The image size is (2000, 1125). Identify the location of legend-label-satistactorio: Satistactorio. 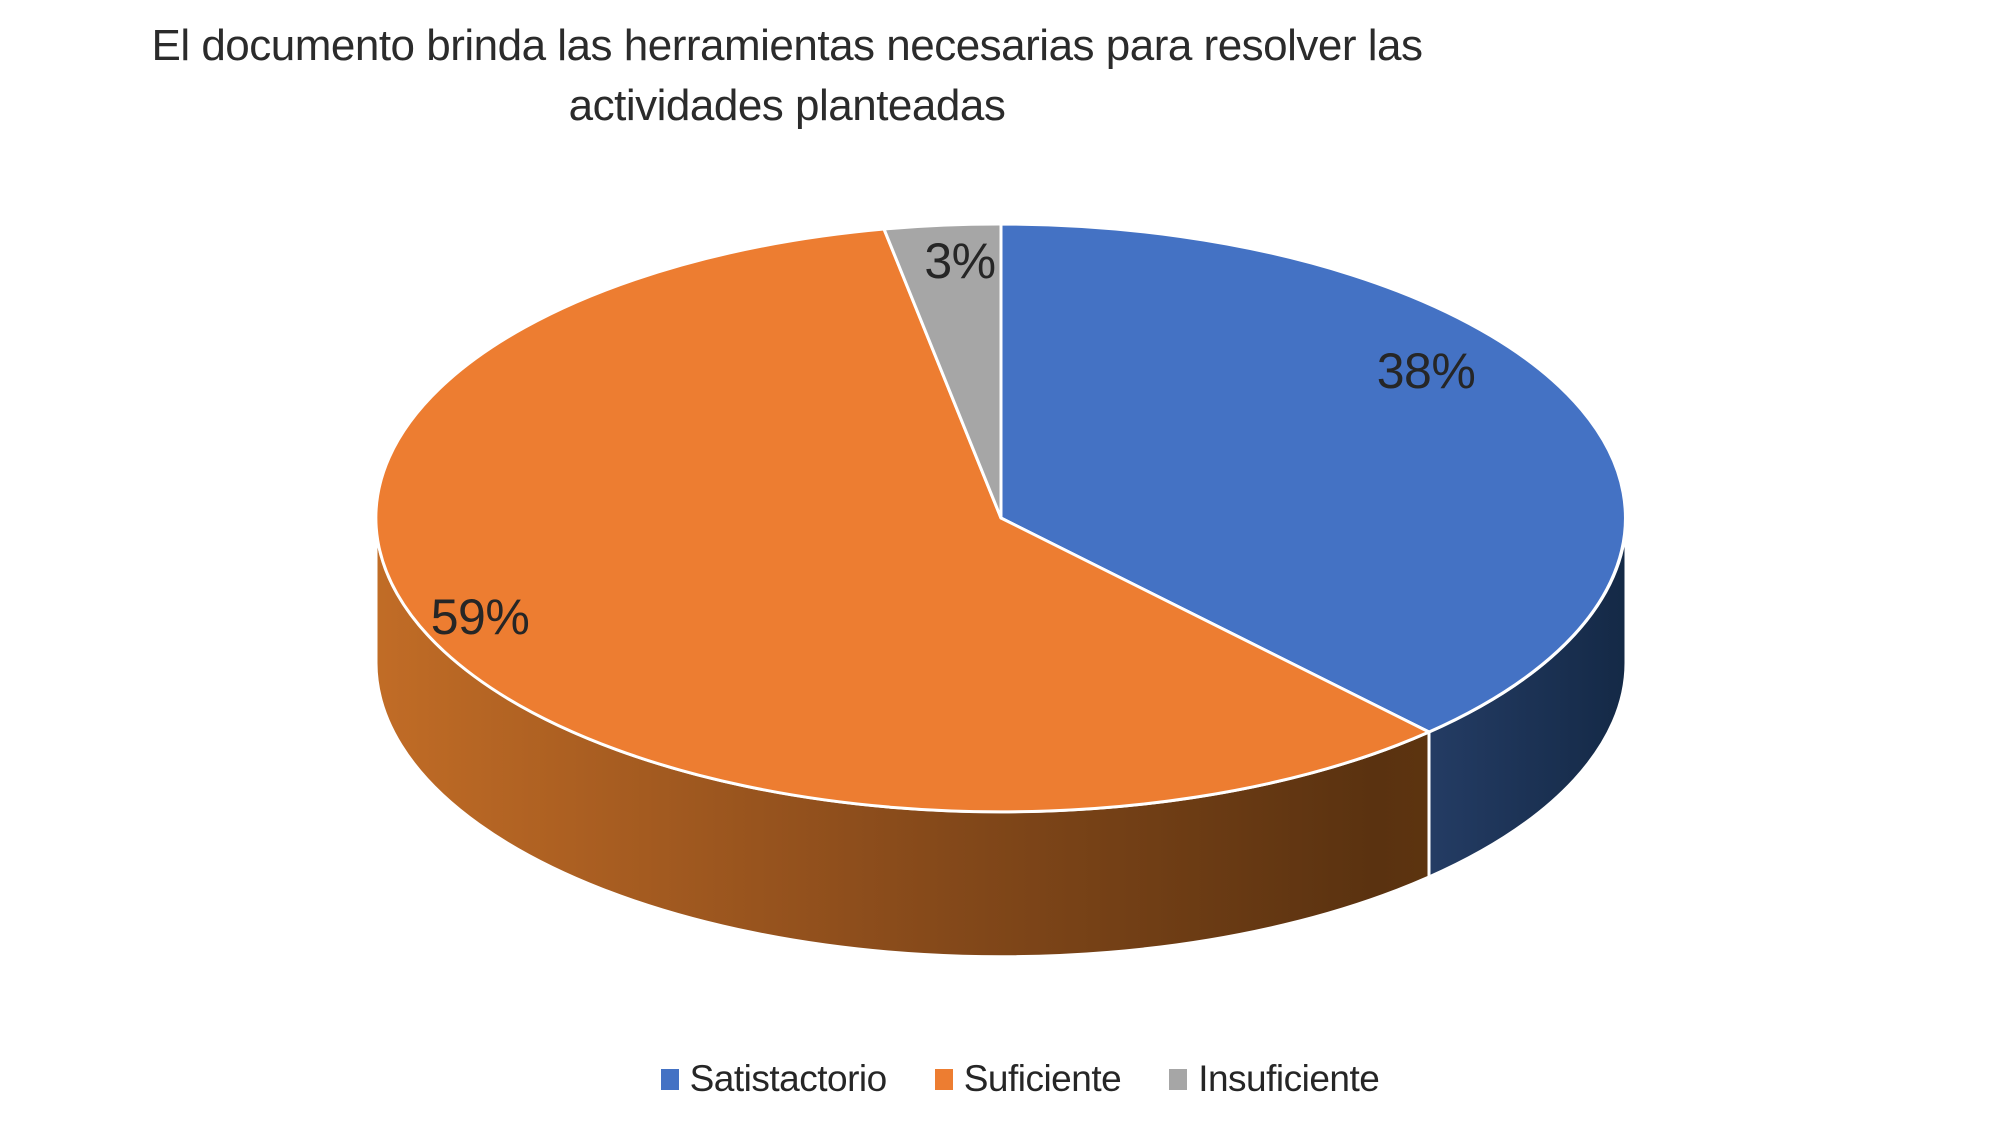
(788, 1078).